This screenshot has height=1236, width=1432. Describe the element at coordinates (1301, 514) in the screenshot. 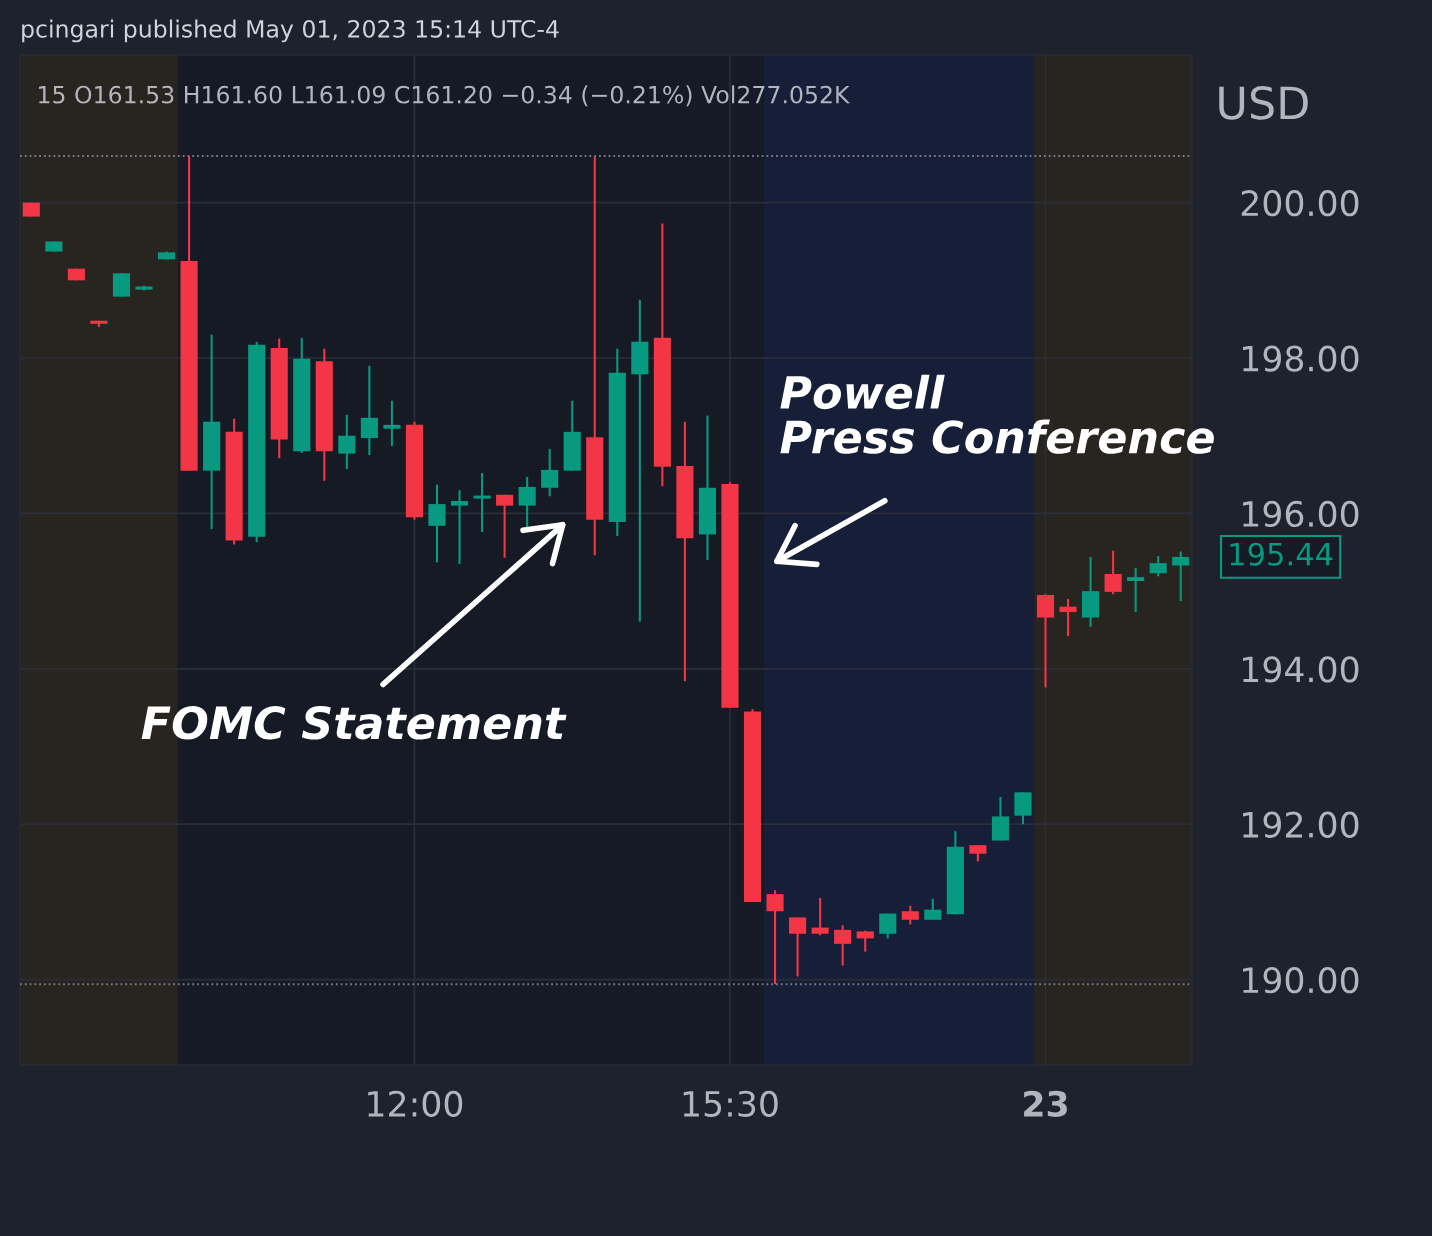

I see `y-tick-label: 196.00` at that location.